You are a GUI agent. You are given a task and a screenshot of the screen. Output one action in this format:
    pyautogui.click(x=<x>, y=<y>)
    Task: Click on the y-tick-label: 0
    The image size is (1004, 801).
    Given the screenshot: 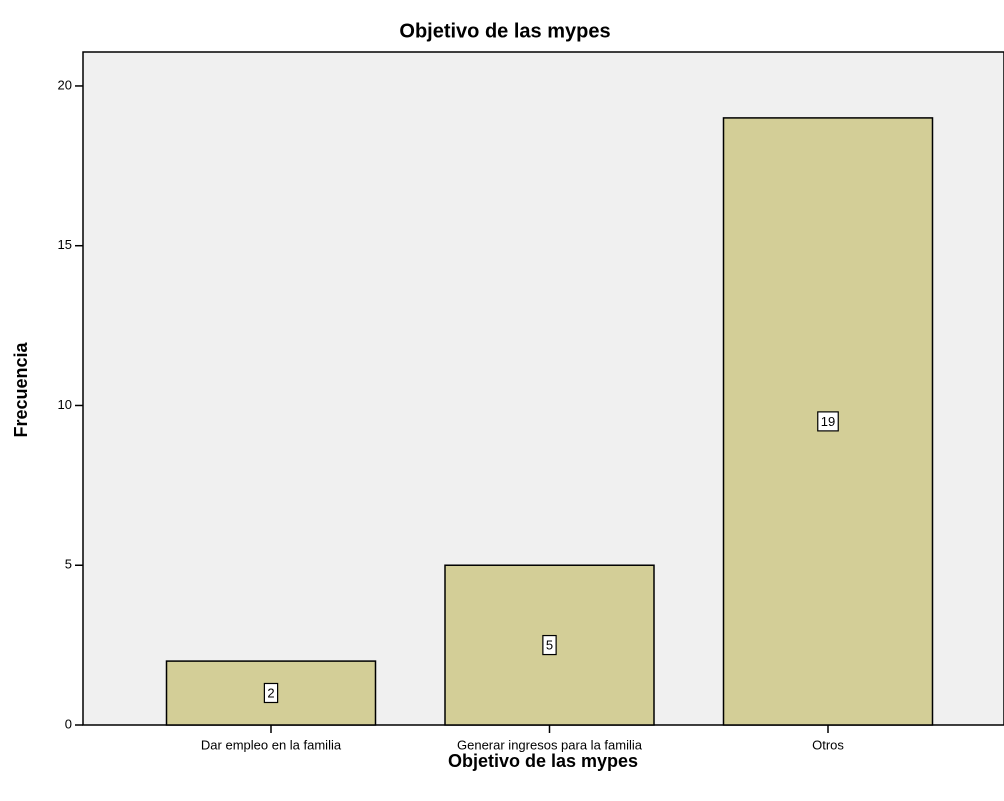 What is the action you would take?
    pyautogui.click(x=68, y=723)
    